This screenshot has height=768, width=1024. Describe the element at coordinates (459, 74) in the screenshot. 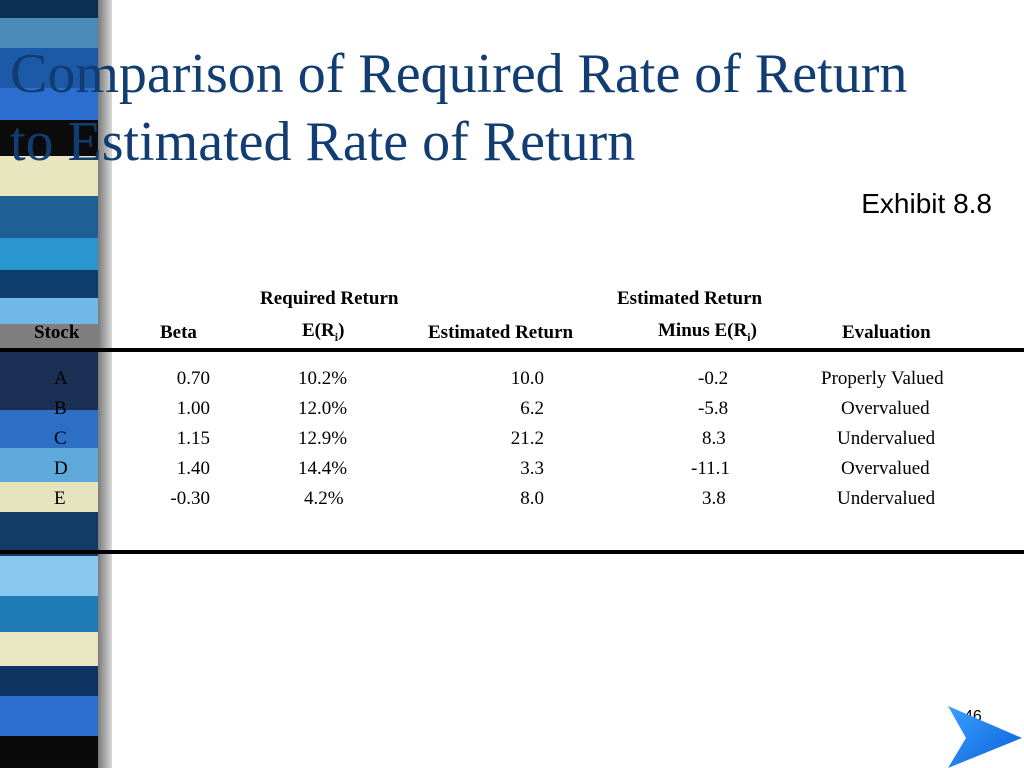

I see `title-line-1: Comparison of Required Rate of Return` at that location.